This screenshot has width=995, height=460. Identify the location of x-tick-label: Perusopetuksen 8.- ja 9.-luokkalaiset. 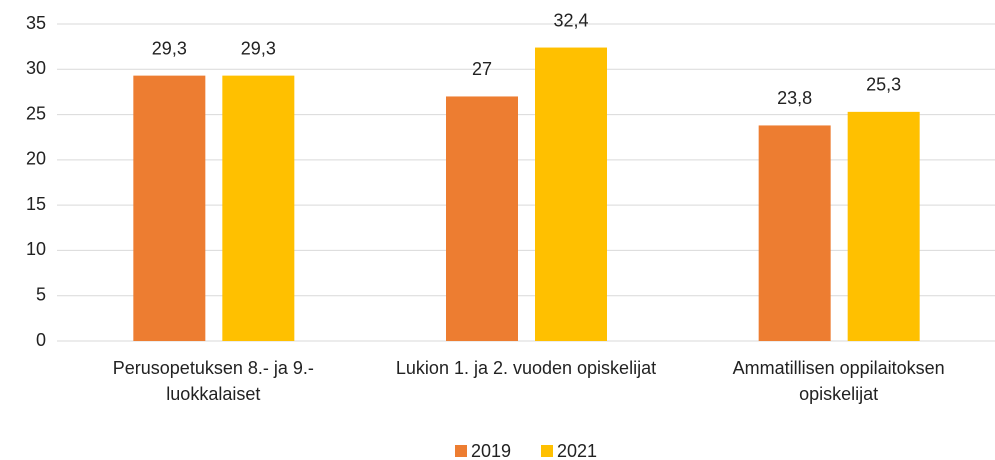
(213, 381).